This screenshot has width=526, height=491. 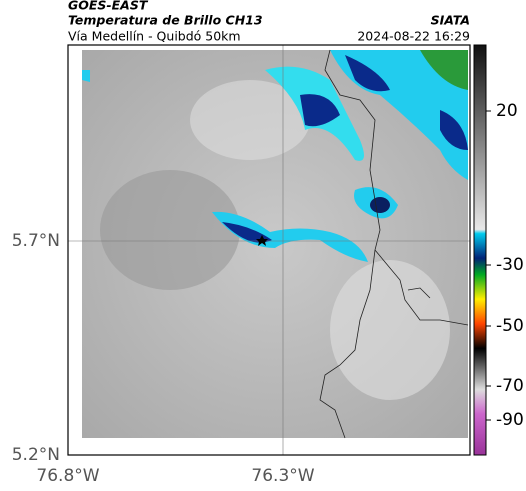 I want to click on colorbar-tick-label: 20, so click(x=507, y=111).